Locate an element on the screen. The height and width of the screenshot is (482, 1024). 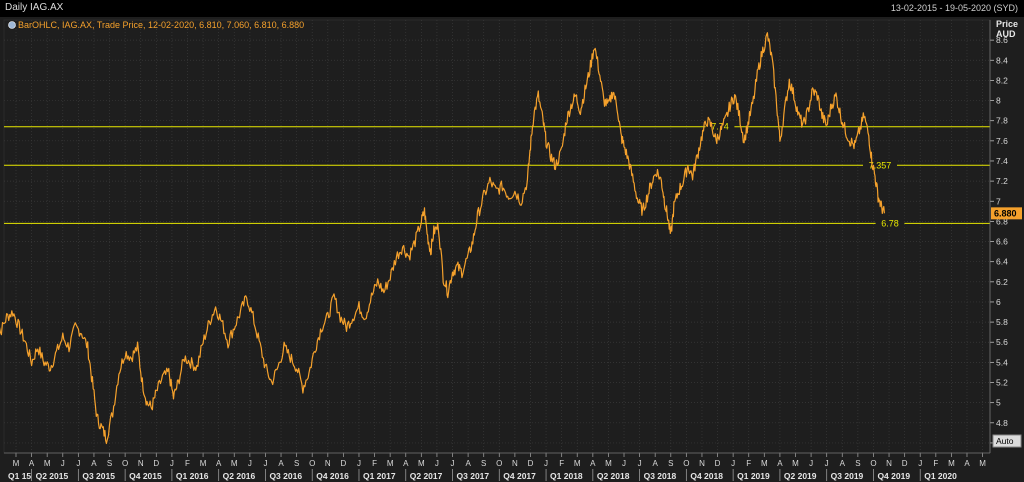
quarter-label: Q4 2017 is located at coordinates (519, 476).